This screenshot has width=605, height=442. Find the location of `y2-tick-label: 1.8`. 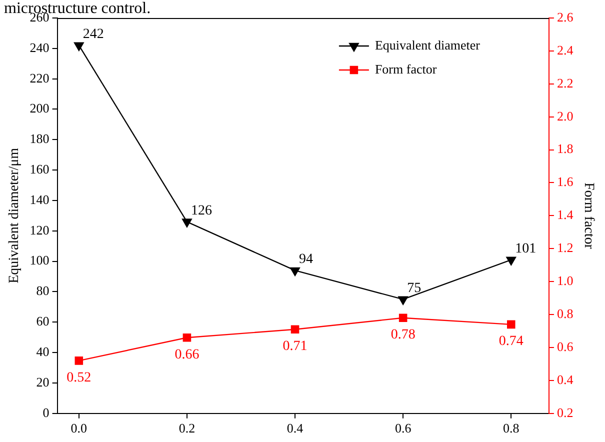

y2-tick-label: 1.8 is located at coordinates (565, 148).